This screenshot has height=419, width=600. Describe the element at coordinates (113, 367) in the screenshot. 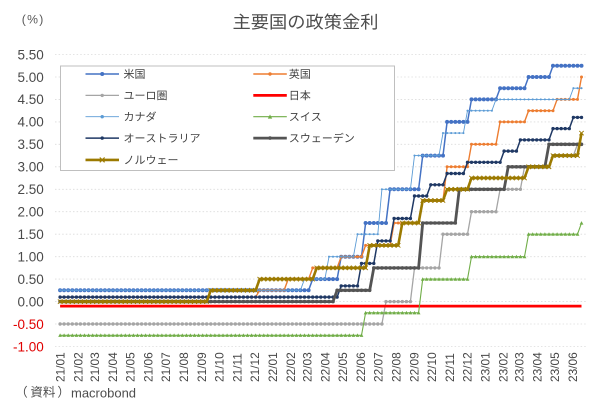

I see `svg-text: 21/04` at that location.